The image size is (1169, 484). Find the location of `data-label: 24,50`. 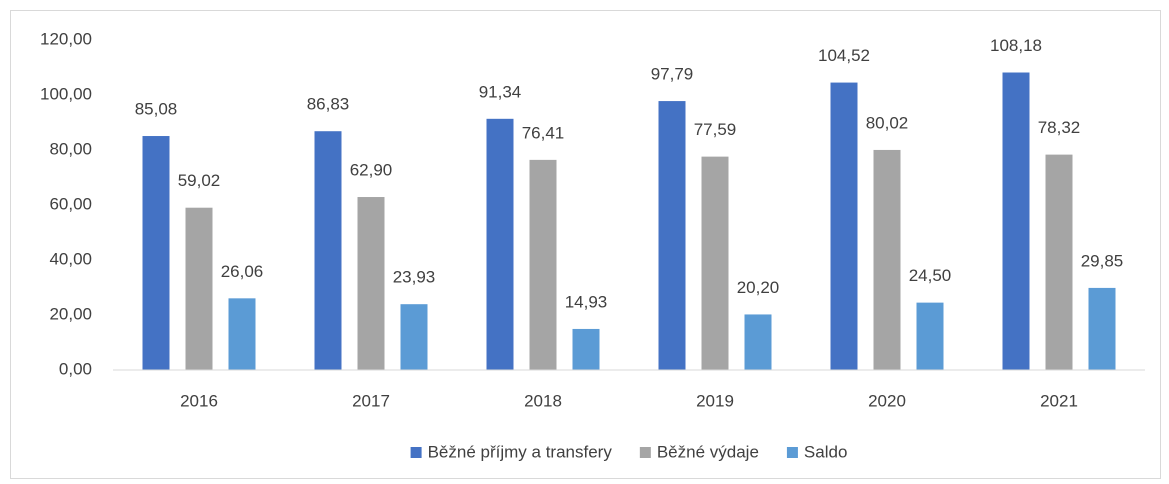

data-label: 24,50 is located at coordinates (930, 275).